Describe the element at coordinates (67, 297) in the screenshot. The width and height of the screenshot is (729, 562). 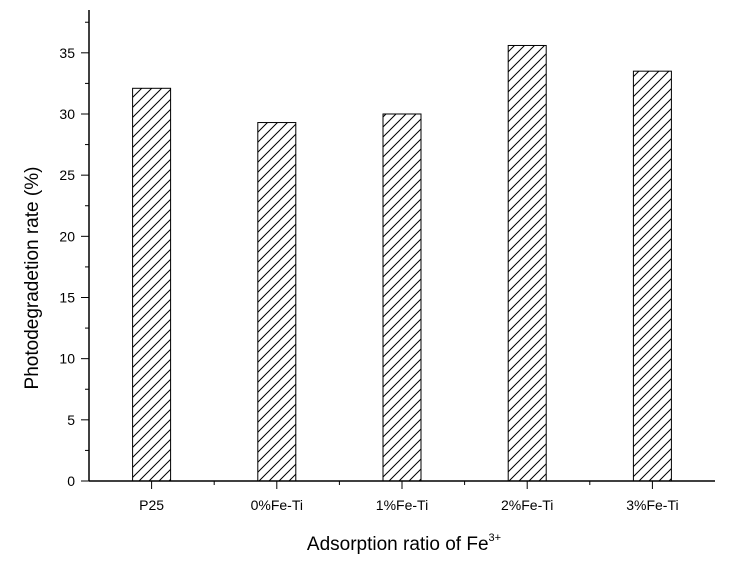
I see `y-tick-label: 15` at that location.